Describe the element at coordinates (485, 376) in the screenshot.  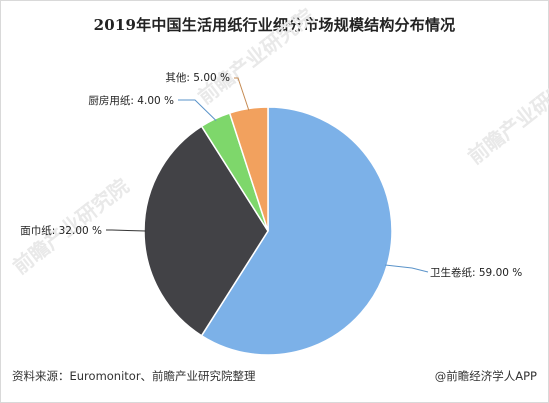
I see `brand-credit: @前瞻经济学人APP` at that location.